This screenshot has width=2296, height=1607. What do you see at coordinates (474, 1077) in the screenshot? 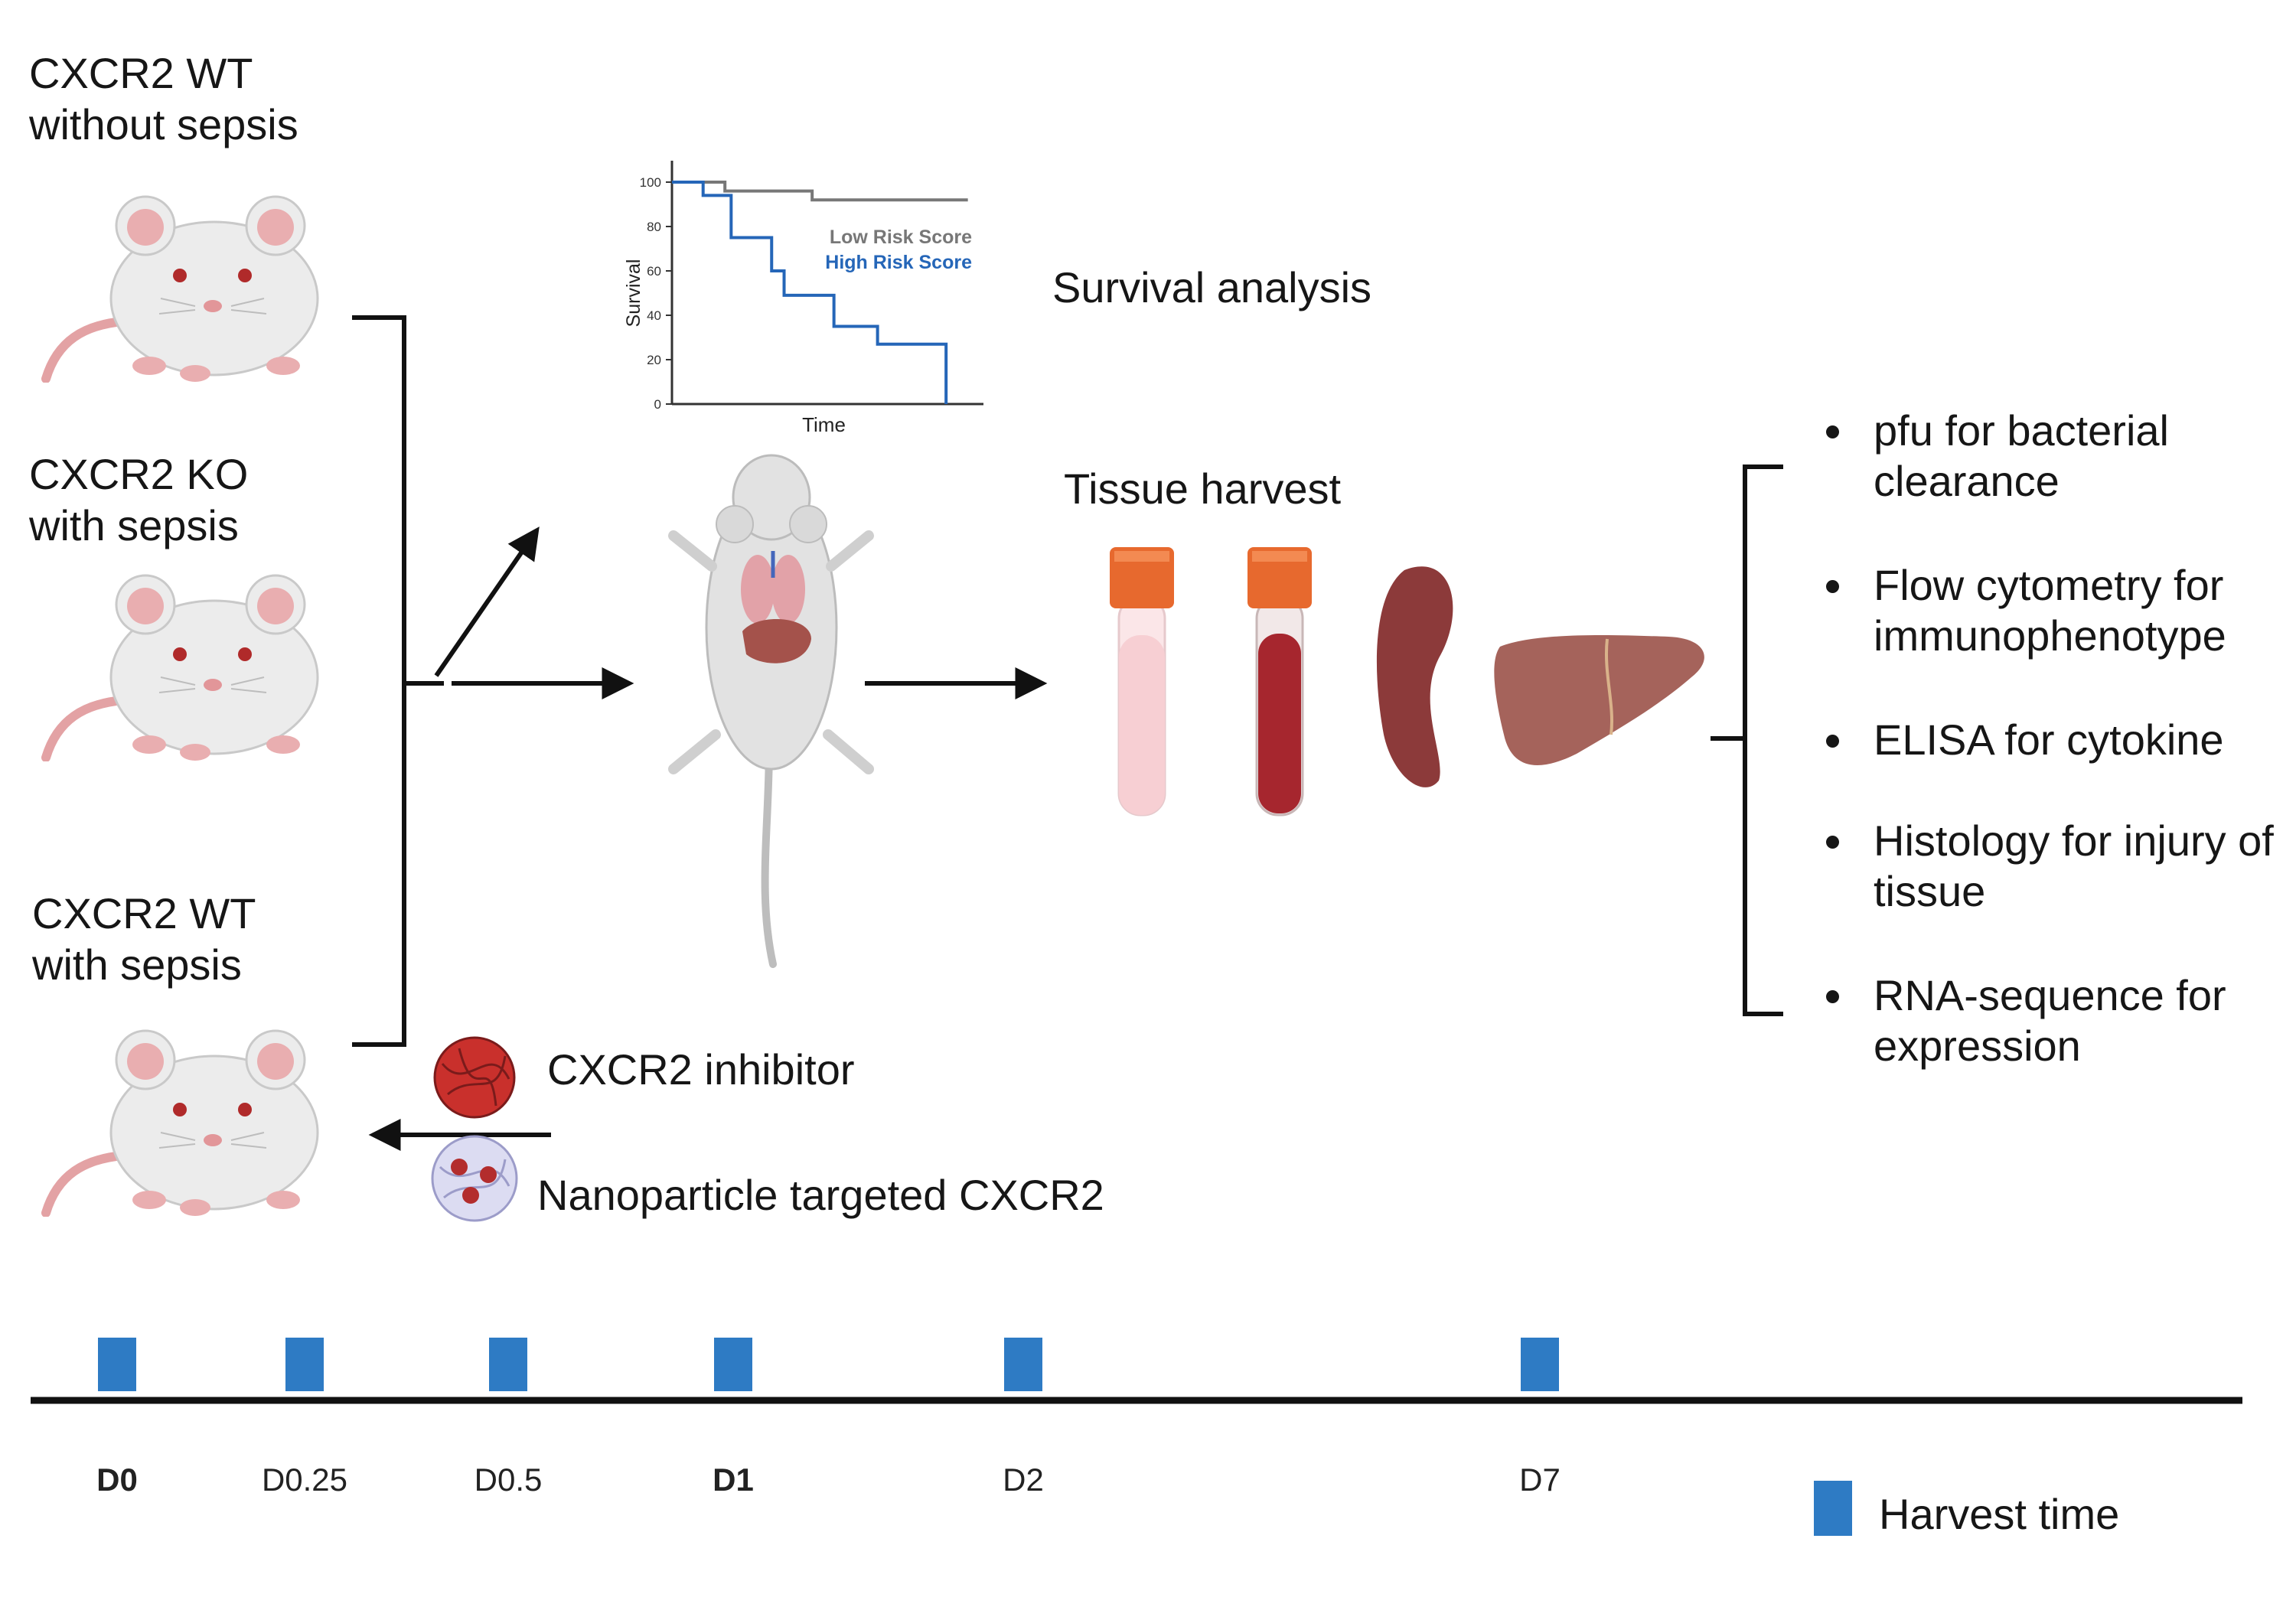
I see `inhibitor-particle-icon` at bounding box center [474, 1077].